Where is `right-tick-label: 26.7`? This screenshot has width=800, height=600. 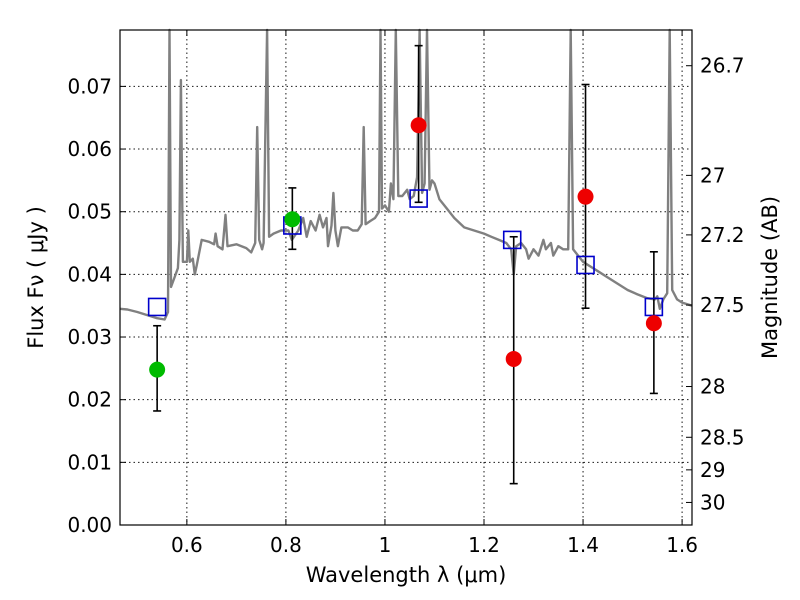 right-tick-label: 26.7 is located at coordinates (722, 66).